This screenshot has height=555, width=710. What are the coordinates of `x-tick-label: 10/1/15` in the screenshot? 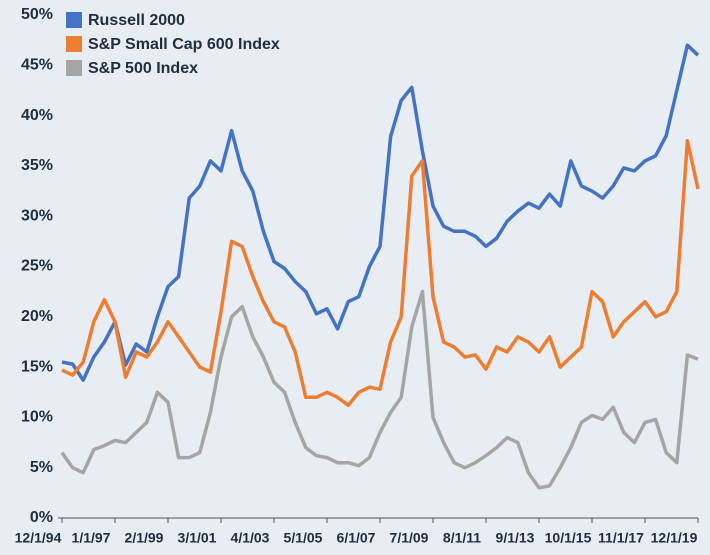 It's located at (568, 538).